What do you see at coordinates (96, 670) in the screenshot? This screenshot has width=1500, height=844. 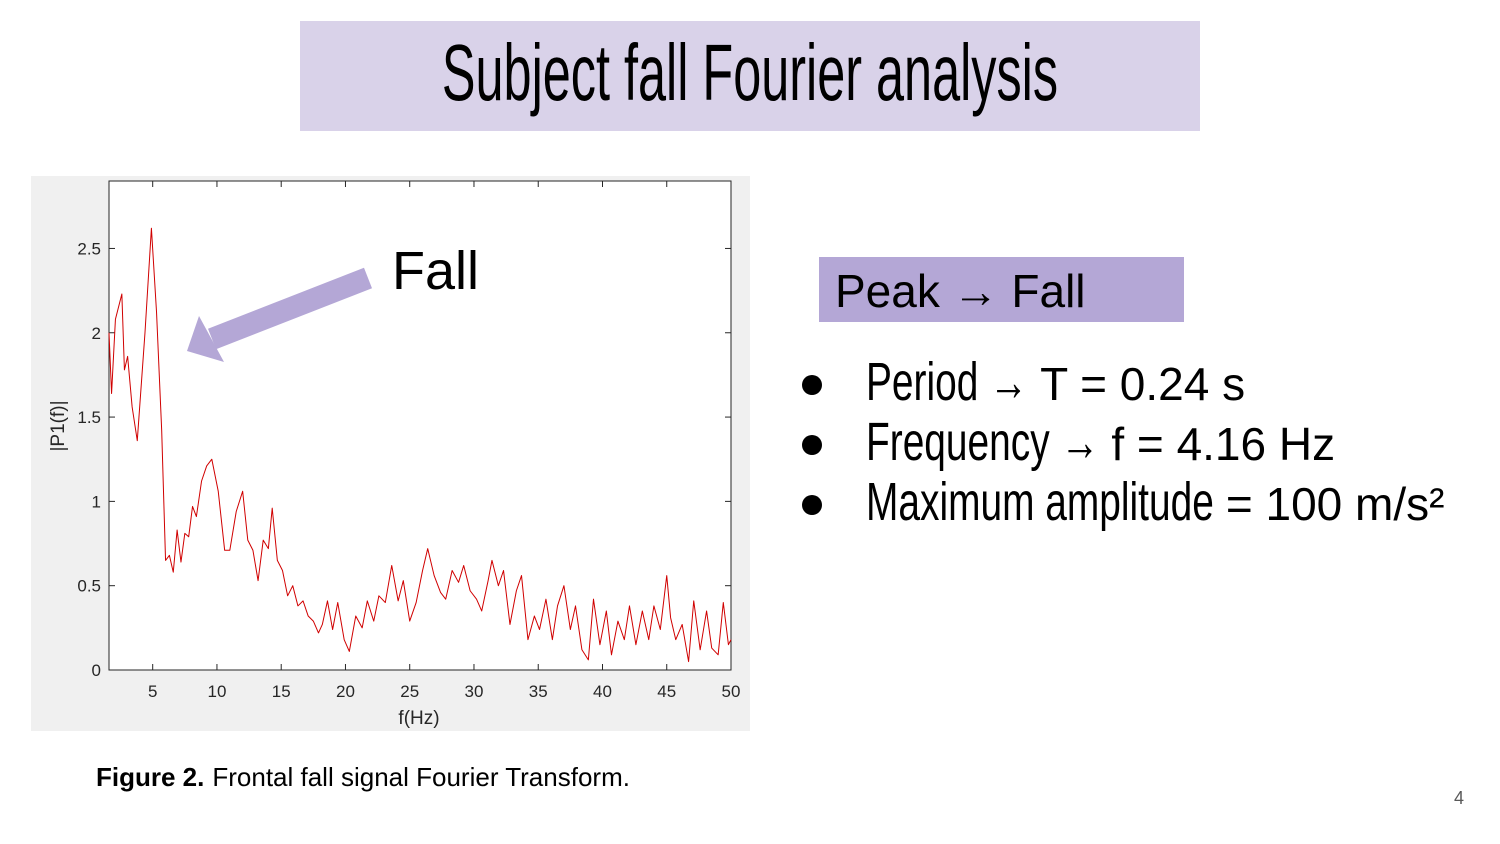 I see `y-tick-label: 0` at bounding box center [96, 670].